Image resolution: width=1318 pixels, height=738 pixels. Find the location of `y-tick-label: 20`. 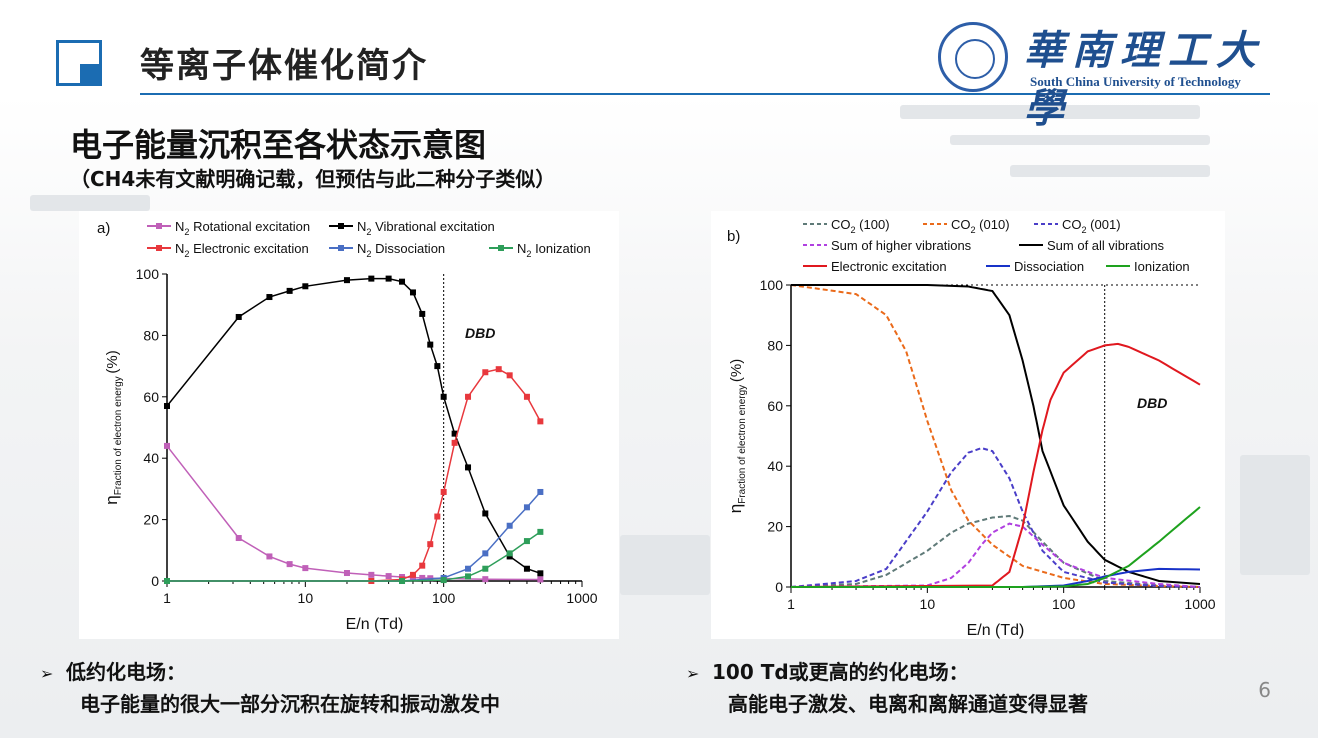

y-tick-label: 20 is located at coordinates (775, 527).